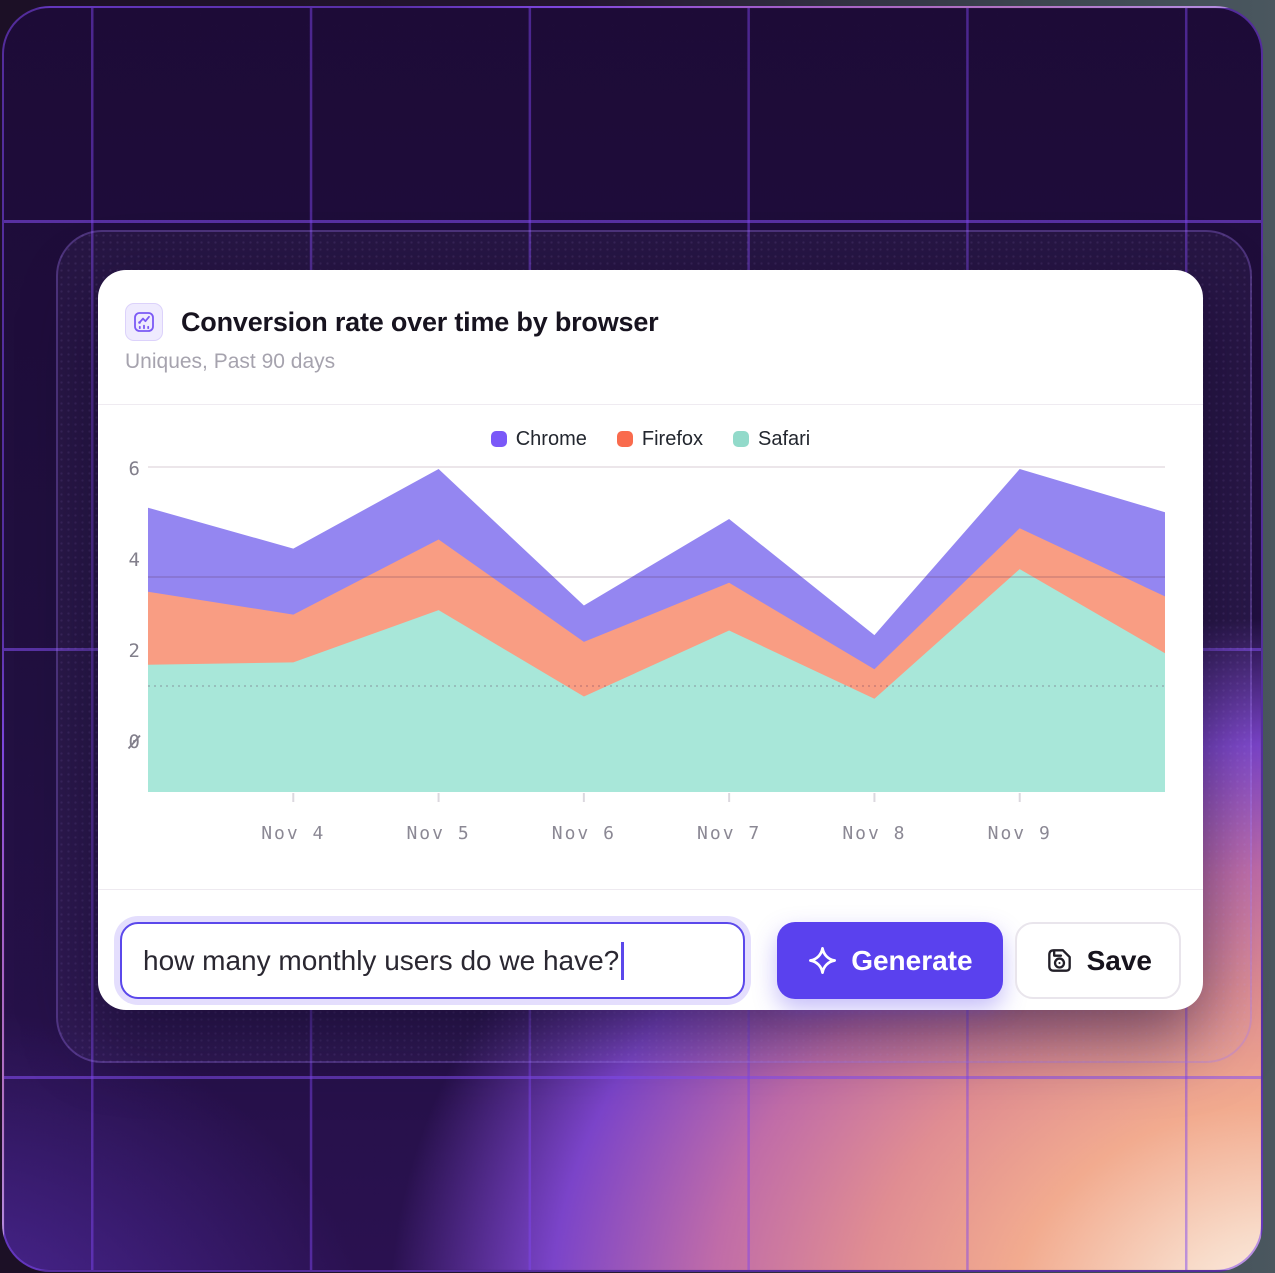 The height and width of the screenshot is (1273, 1275). Describe the element at coordinates (498, 439) in the screenshot. I see `legend-swatch-chrome` at that location.